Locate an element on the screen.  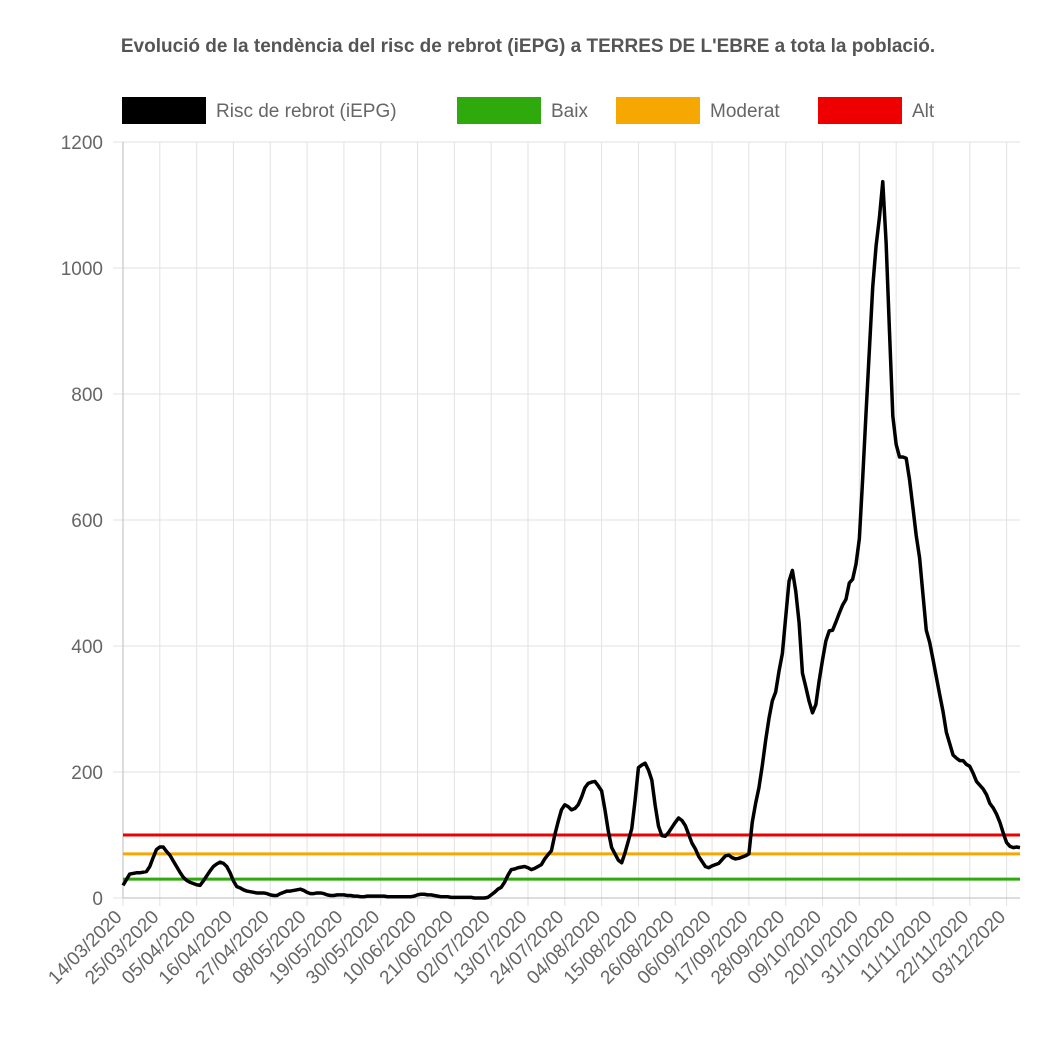
legend-label: Baix is located at coordinates (569, 111).